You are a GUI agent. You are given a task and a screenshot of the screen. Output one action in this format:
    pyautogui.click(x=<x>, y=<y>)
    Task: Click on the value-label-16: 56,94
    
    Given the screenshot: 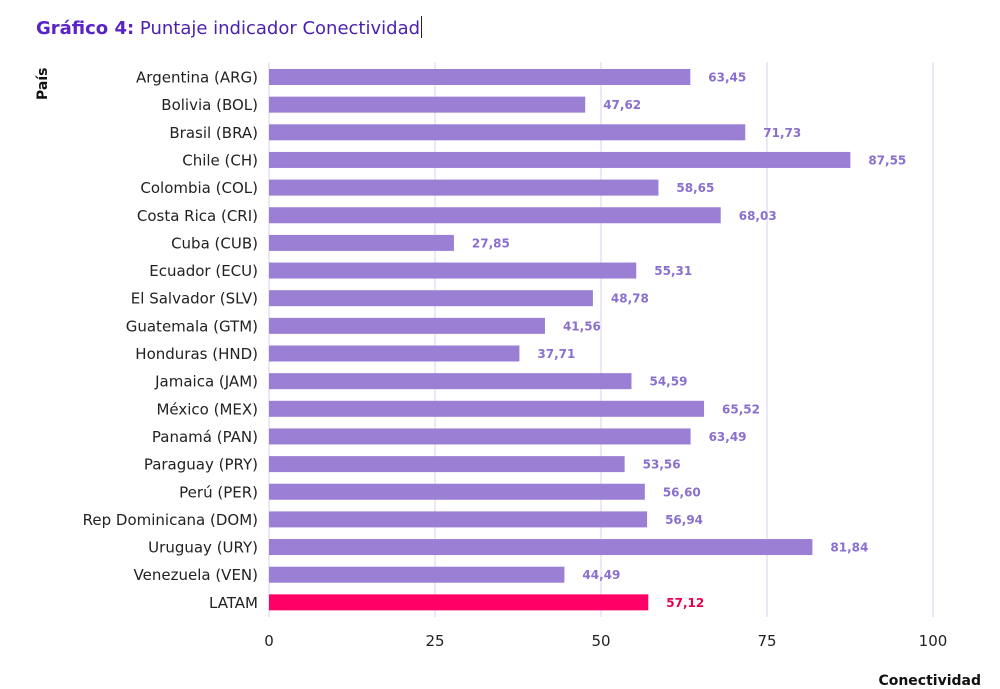 What is the action you would take?
    pyautogui.click(x=684, y=520)
    